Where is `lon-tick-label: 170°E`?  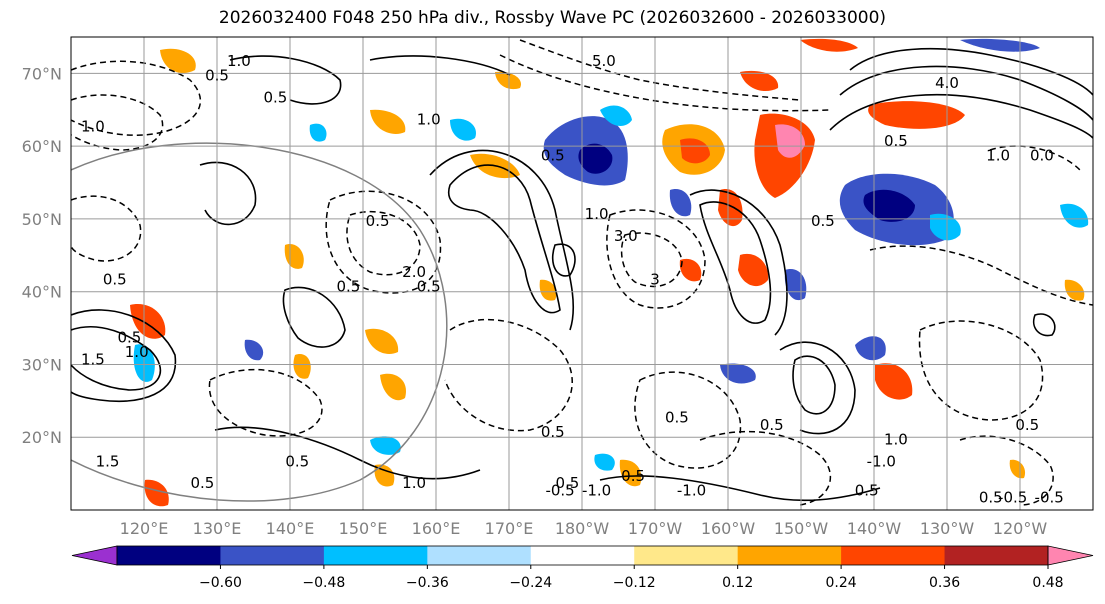
lon-tick-label: 170°E is located at coordinates (509, 528).